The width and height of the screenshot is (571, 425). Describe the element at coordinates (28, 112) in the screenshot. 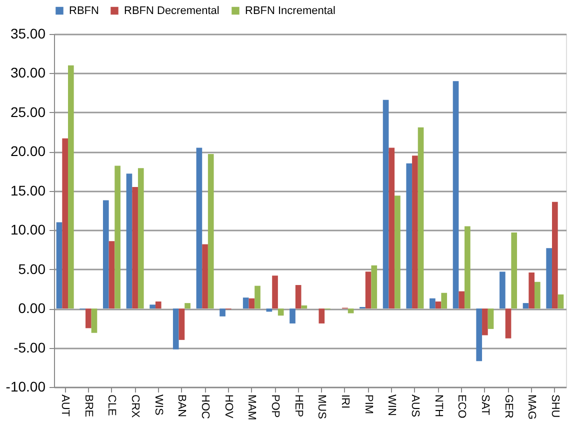

I see `y-tick-label: 25.00` at that location.